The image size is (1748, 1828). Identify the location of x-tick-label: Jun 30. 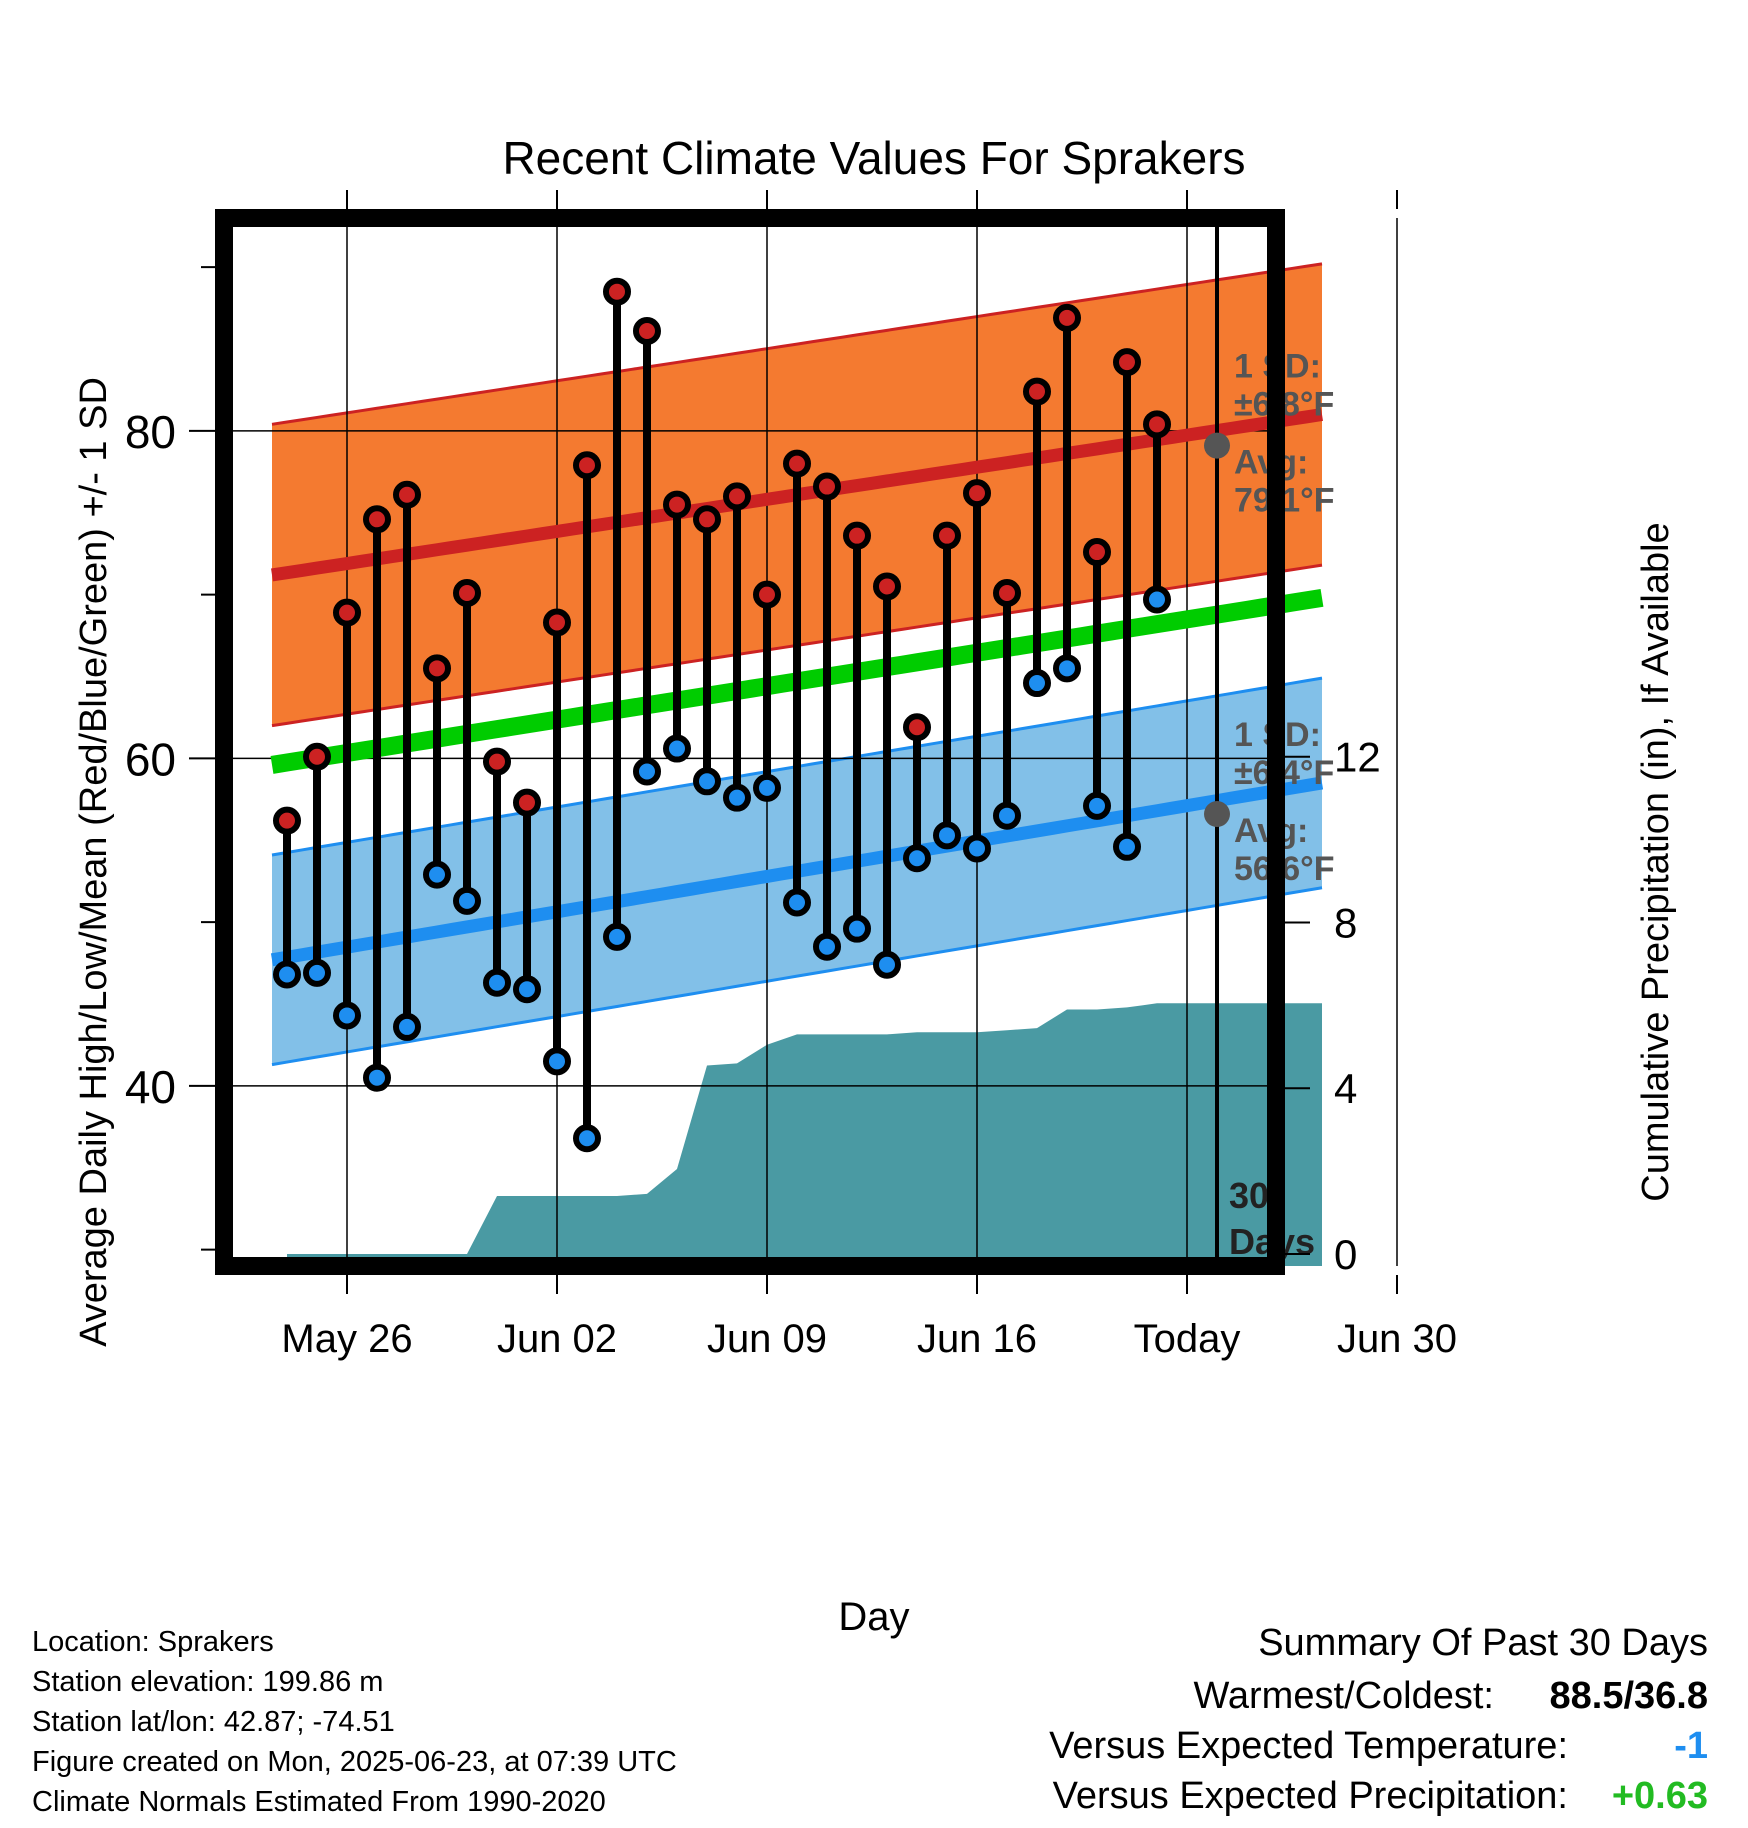
(1397, 1339).